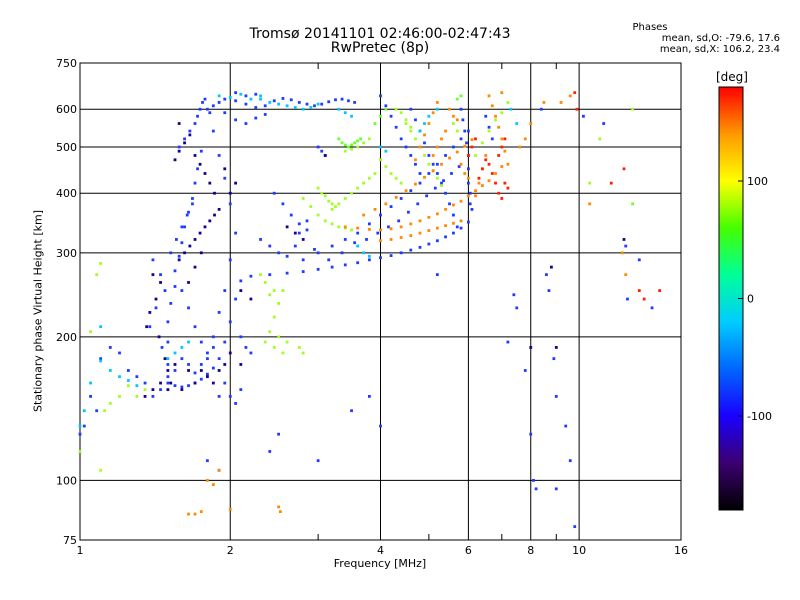  Describe the element at coordinates (380, 563) in the screenshot. I see `x-axis-label: Frequency [MHz]` at that location.